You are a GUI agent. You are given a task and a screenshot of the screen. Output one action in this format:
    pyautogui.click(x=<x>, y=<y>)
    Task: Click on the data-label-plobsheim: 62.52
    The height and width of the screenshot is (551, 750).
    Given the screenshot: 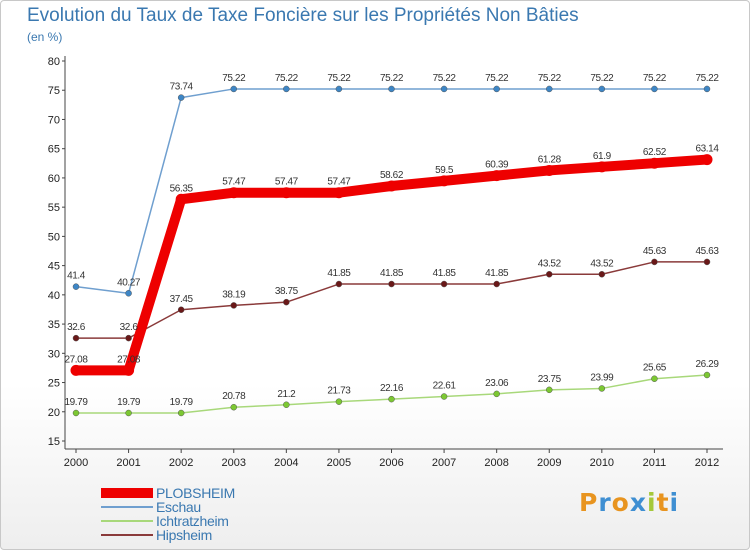 What is the action you would take?
    pyautogui.click(x=655, y=152)
    